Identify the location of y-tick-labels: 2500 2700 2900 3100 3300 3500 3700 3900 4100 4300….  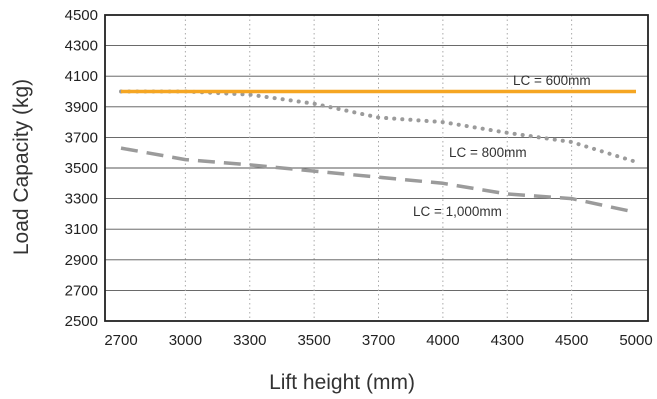
(81, 168).